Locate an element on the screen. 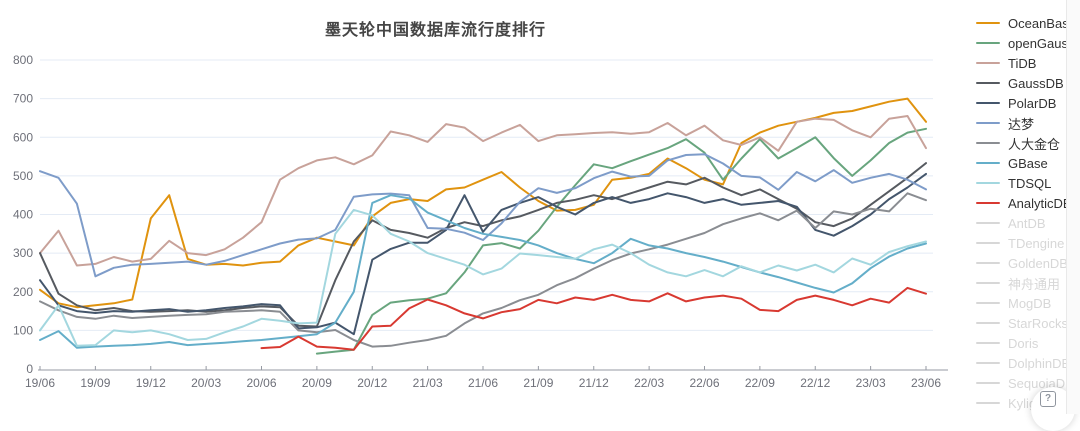  legend-item-openGauss: openGauss is located at coordinates (1025, 43).